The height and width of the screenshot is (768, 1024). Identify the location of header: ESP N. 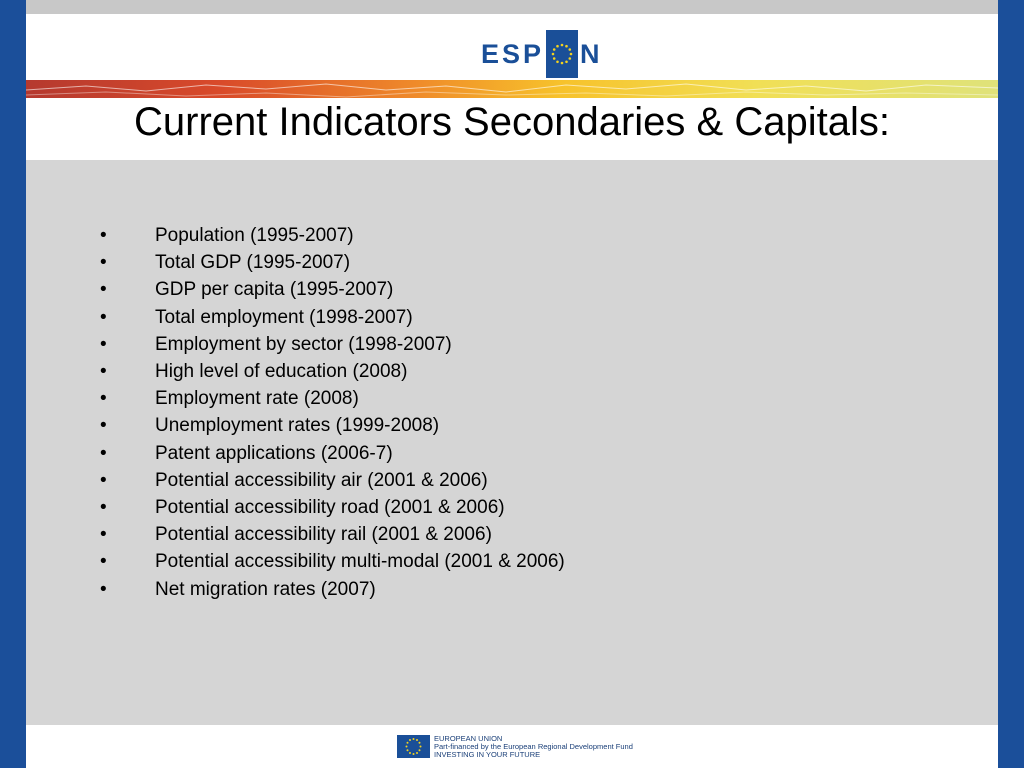
(512, 47).